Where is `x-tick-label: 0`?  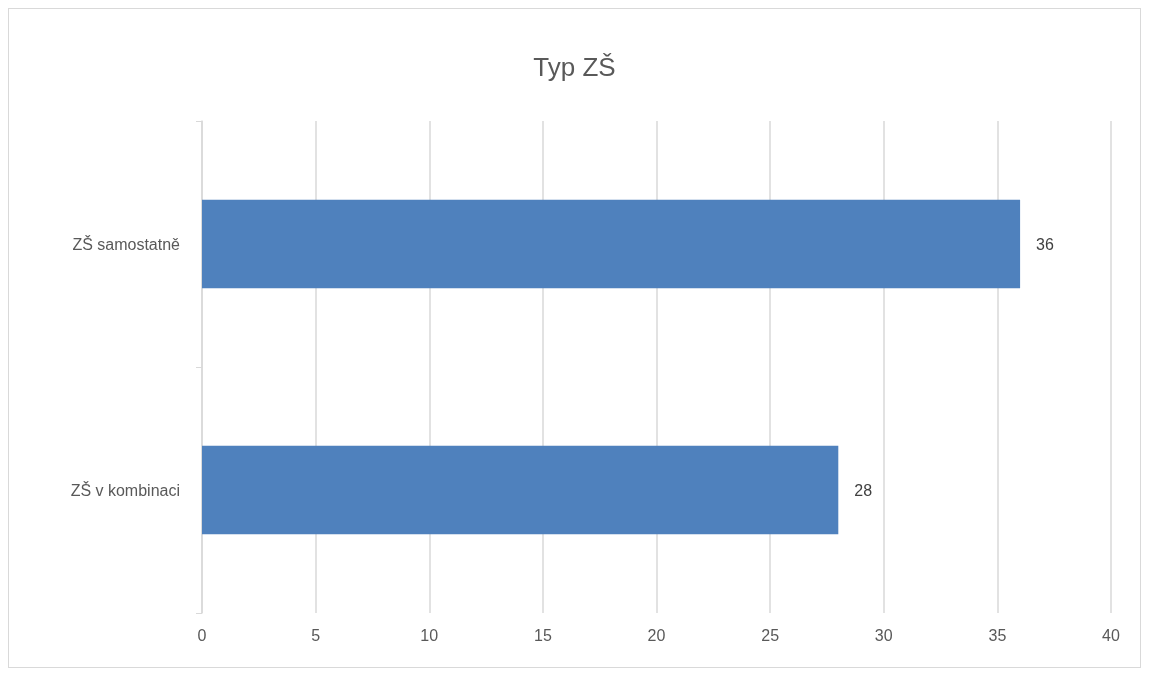
x-tick-label: 0 is located at coordinates (202, 635).